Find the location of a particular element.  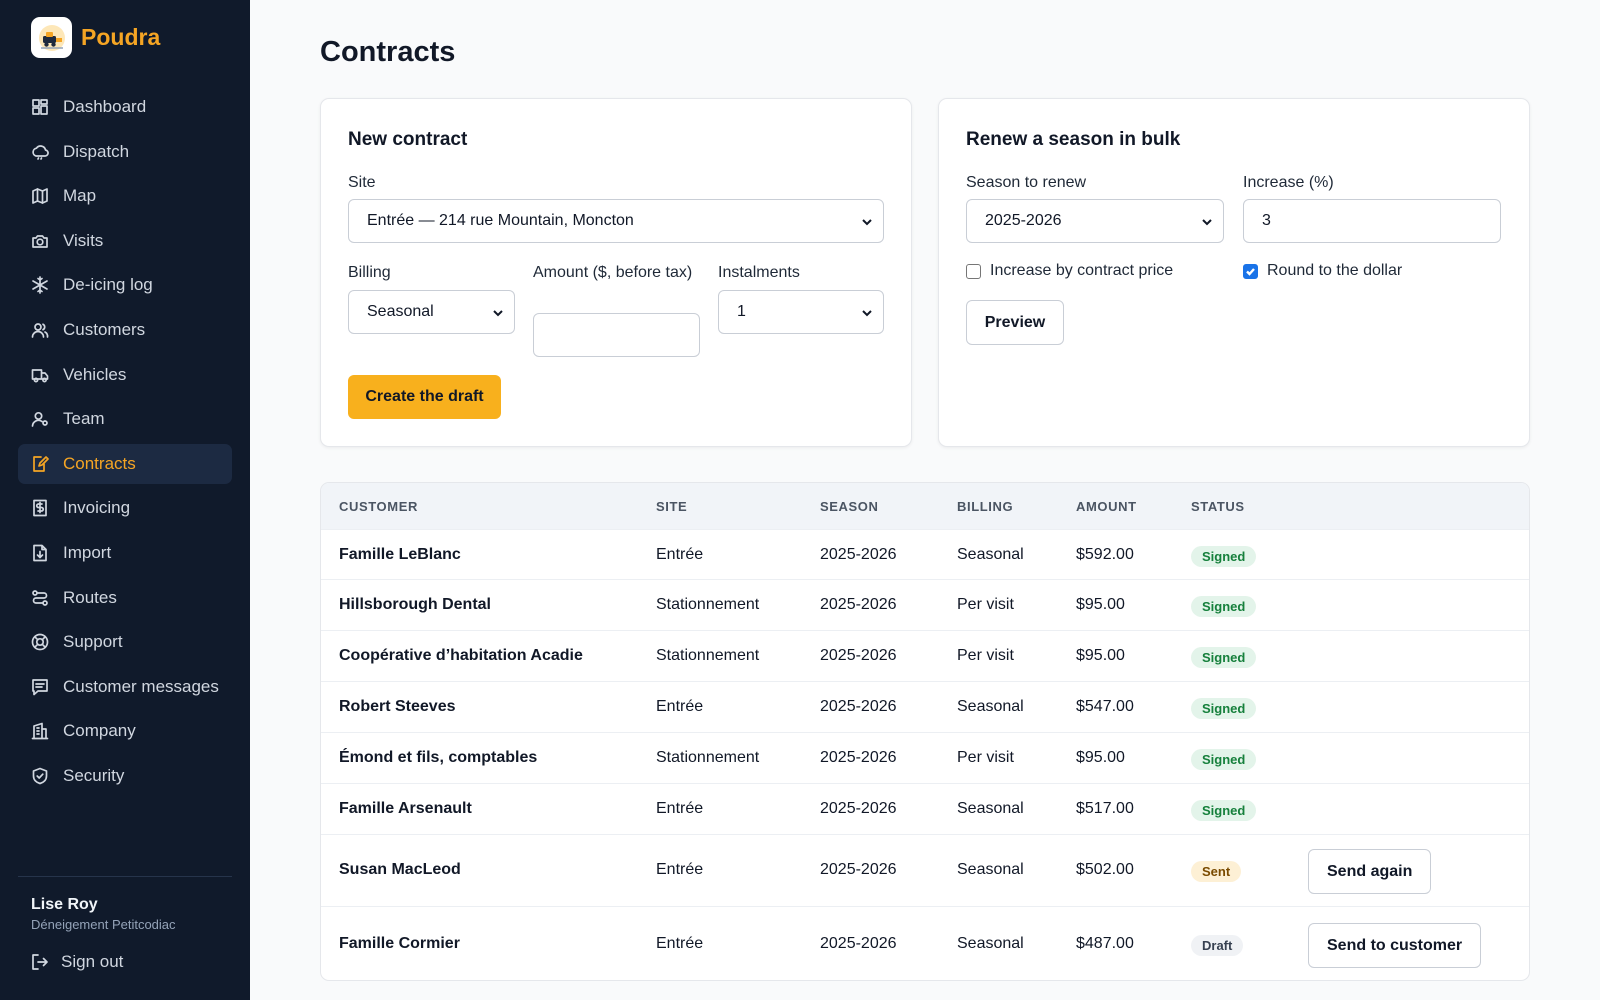

billing-cell: Per visit is located at coordinates (985, 604).